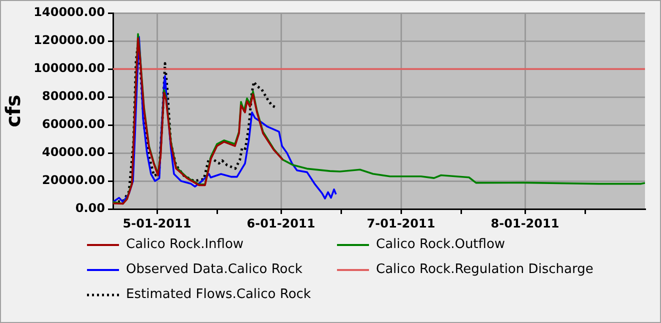 The height and width of the screenshot is (323, 661). I want to click on x-tick-label: 7-01-2011, so click(401, 223).